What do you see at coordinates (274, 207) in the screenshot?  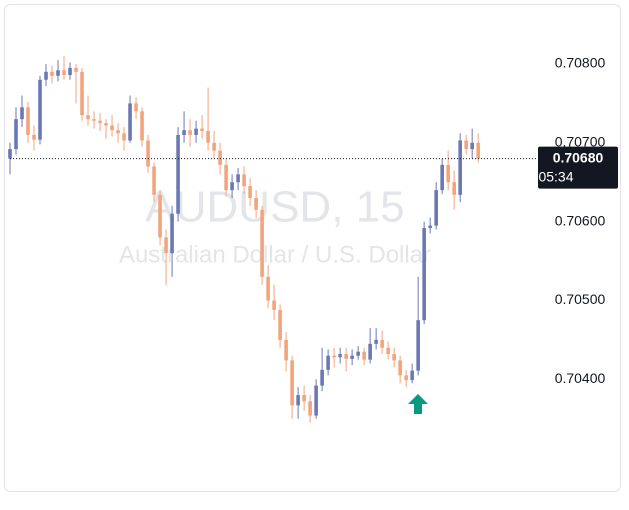 I see `watermark-symbol: AUDUSD, 15` at bounding box center [274, 207].